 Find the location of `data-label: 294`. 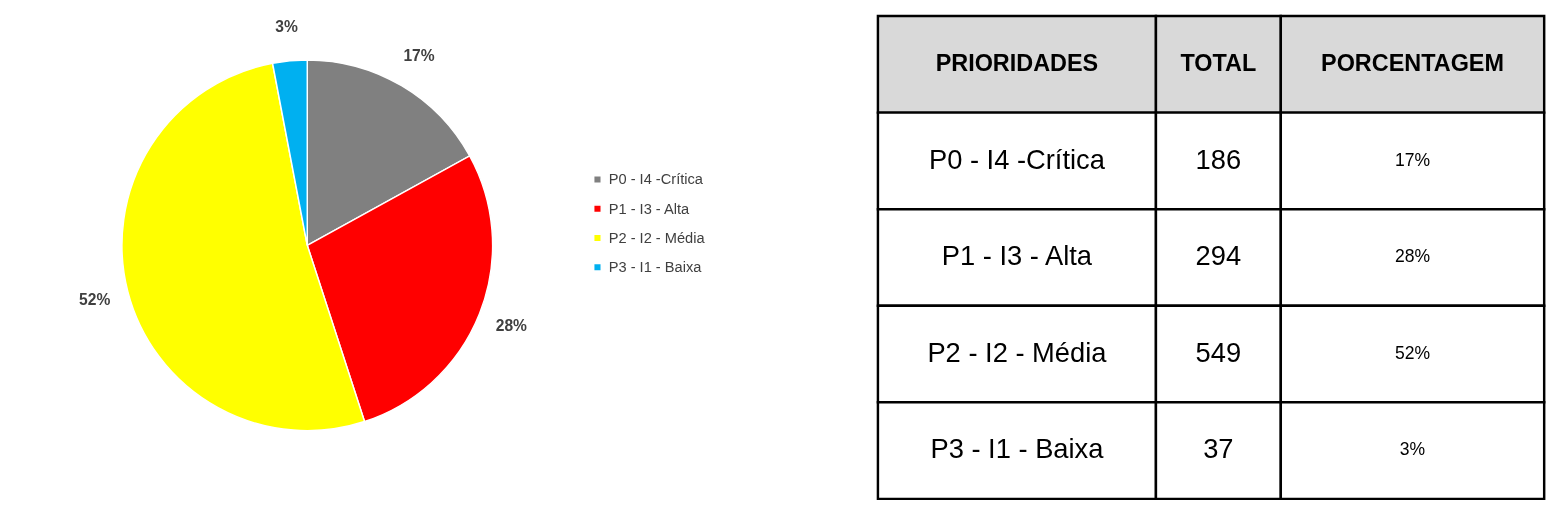

data-label: 294 is located at coordinates (1218, 256).